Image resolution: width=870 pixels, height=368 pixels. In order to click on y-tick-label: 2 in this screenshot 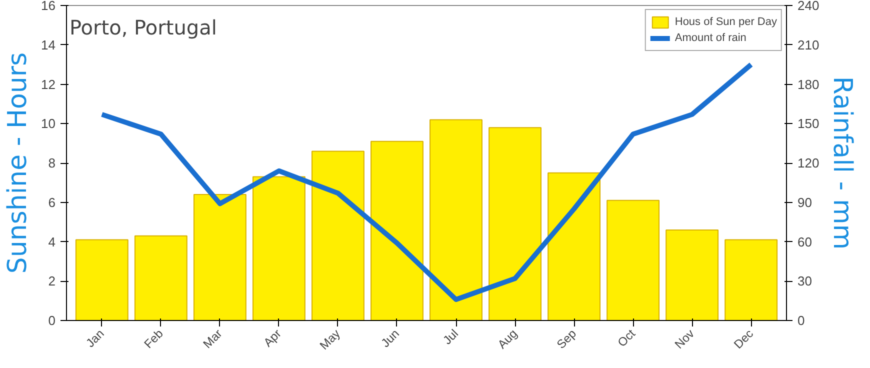, I will do `click(52, 281)`.